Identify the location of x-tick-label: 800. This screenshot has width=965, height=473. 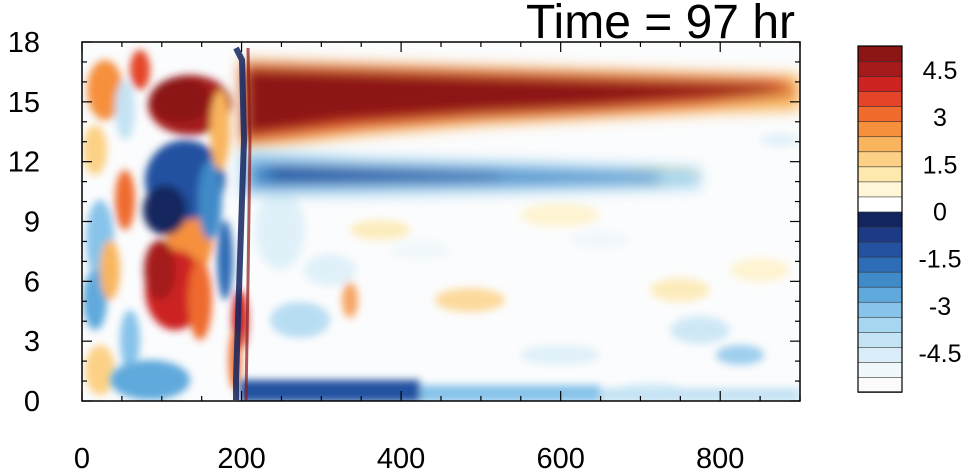
(720, 458).